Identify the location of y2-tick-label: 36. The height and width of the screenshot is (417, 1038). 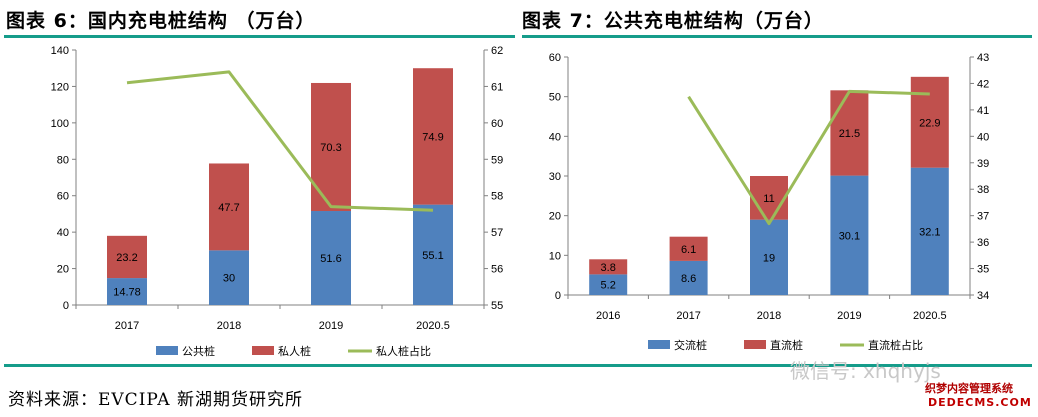
(983, 243).